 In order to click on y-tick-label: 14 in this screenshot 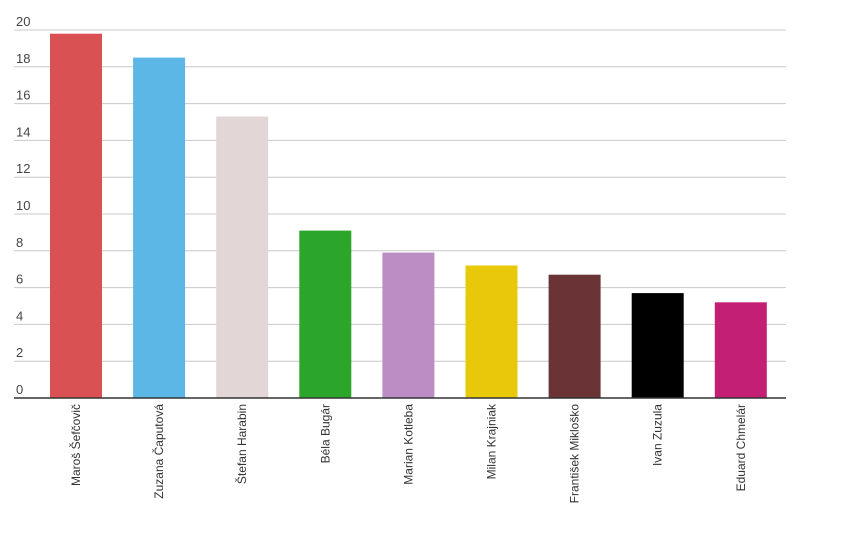, I will do `click(23, 131)`.